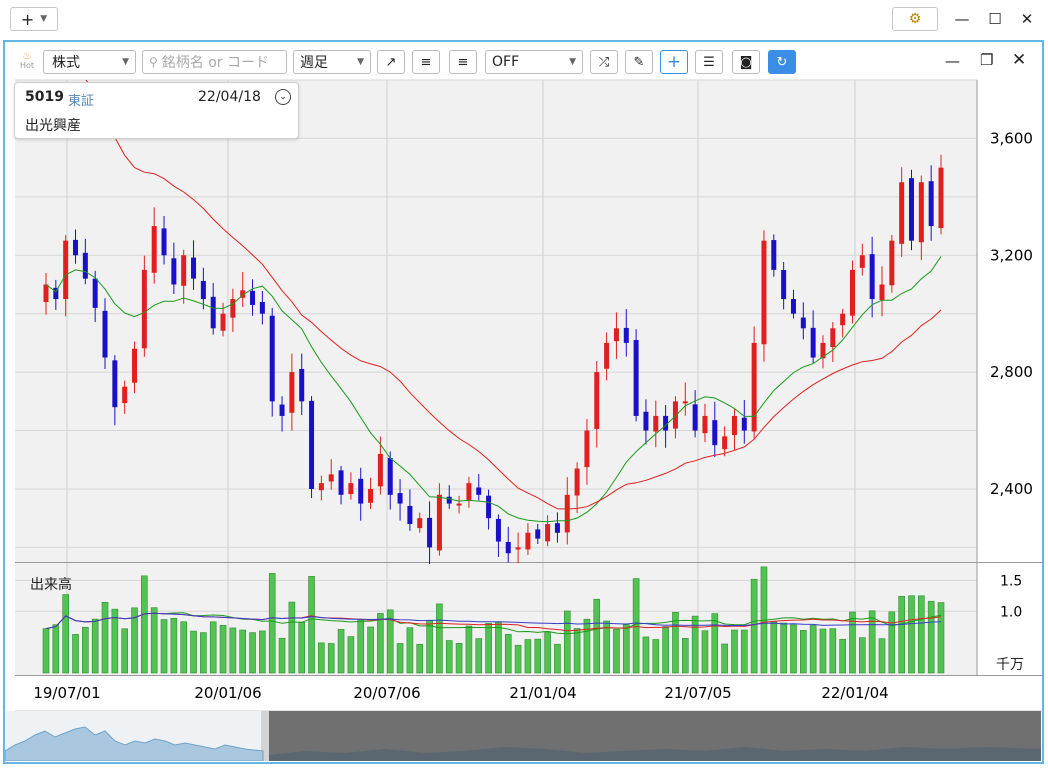 The height and width of the screenshot is (768, 1048). I want to click on maximize-button: ☐, so click(995, 19).